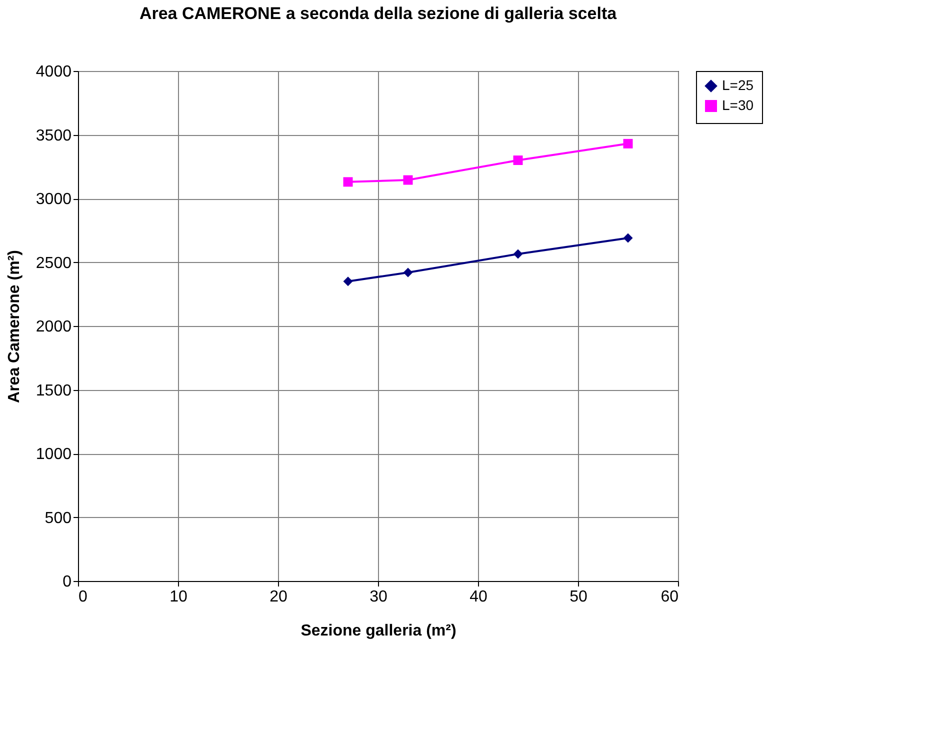 The image size is (927, 747). Describe the element at coordinates (738, 105) in the screenshot. I see `legend-label: L=30` at that location.